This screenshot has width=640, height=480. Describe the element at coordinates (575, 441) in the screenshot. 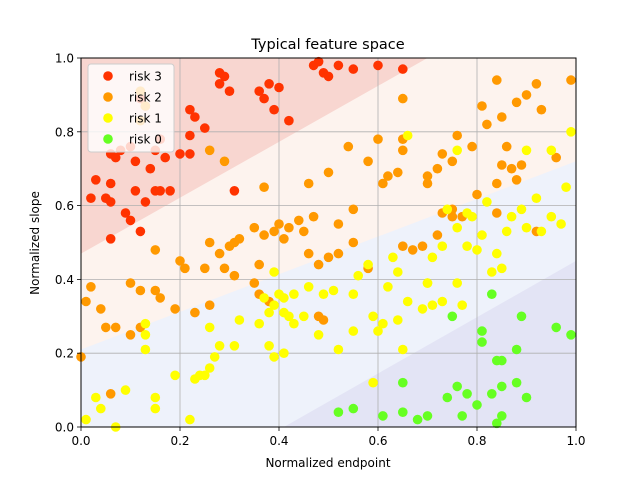

I see `x-tick-label: 1.0` at that location.